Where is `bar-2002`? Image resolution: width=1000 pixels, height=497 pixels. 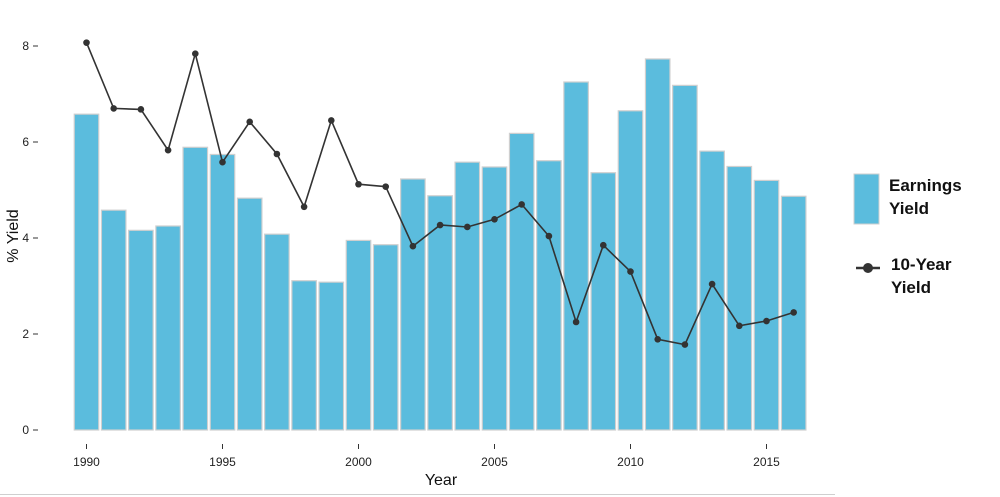
bar-2002 is located at coordinates (413, 304).